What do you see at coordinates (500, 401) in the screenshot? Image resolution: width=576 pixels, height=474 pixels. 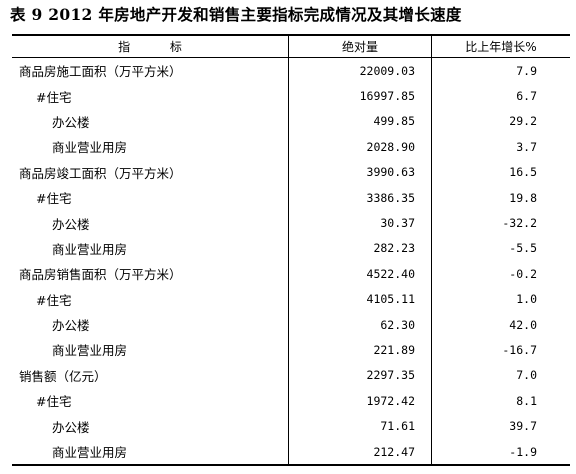 I see `growth-rate: 8.1` at bounding box center [500, 401].